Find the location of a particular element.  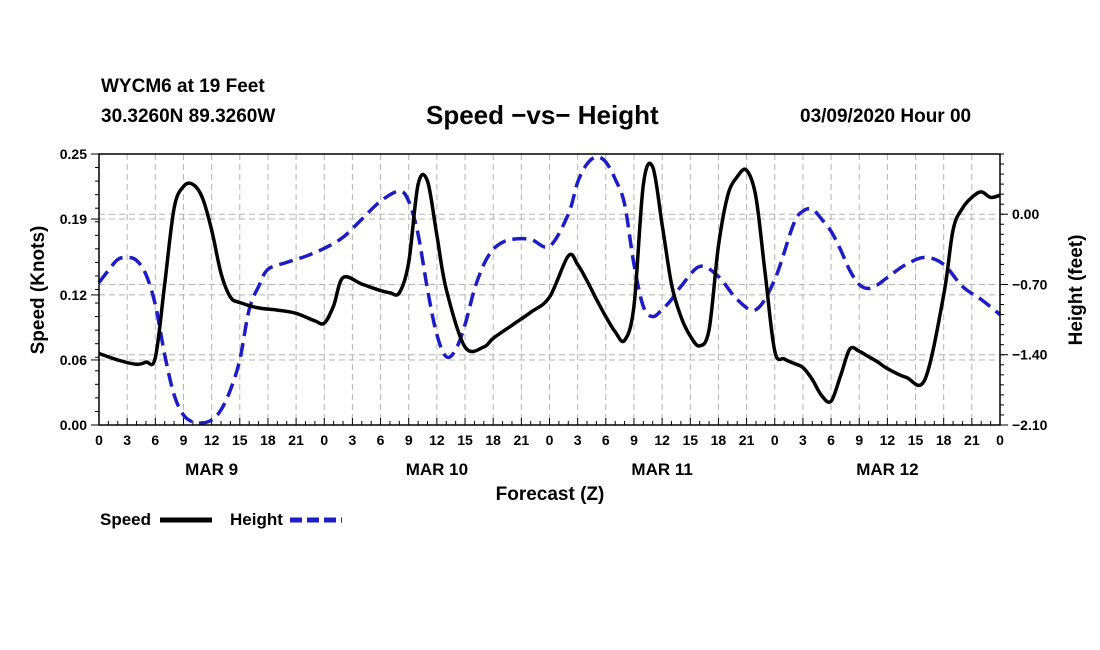

y-left-tick-label: 0.25 is located at coordinates (73, 154).